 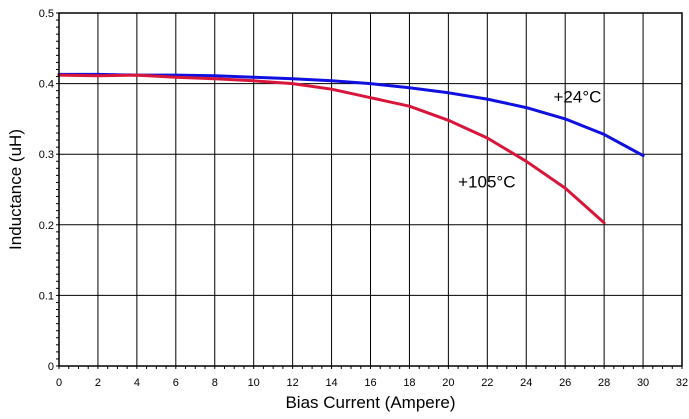 What do you see at coordinates (46, 190) in the screenshot?
I see `y-tick-labels: 0 0.1 0.2 0.3 0.4 0.5` at bounding box center [46, 190].